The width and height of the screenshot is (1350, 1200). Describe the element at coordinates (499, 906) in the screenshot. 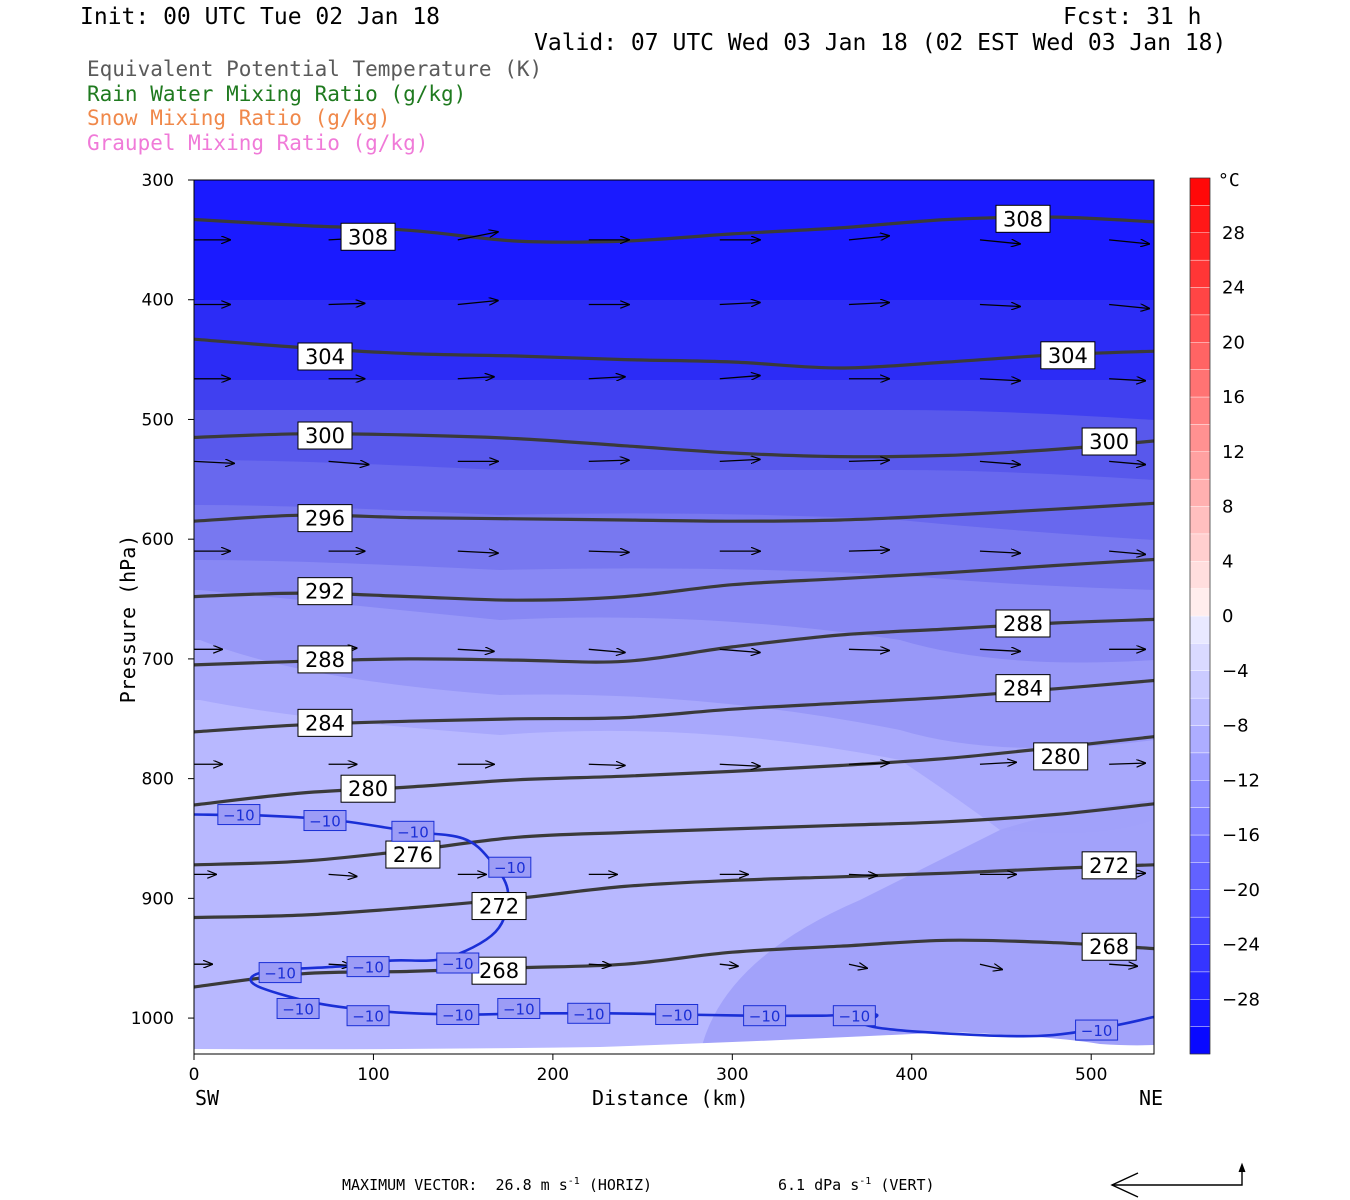

I see `theta-e-label-272: 272` at that location.